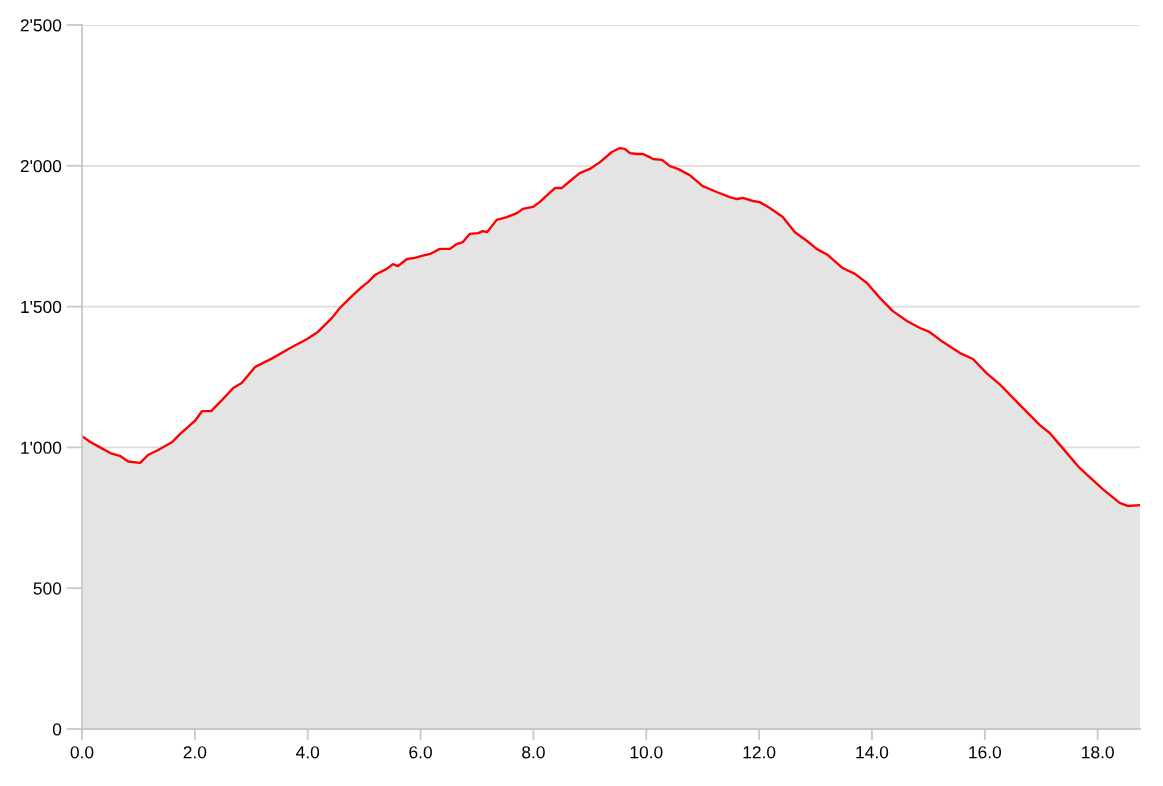  Describe the element at coordinates (195, 752) in the screenshot. I see `x-tick-label: 2.0` at that location.